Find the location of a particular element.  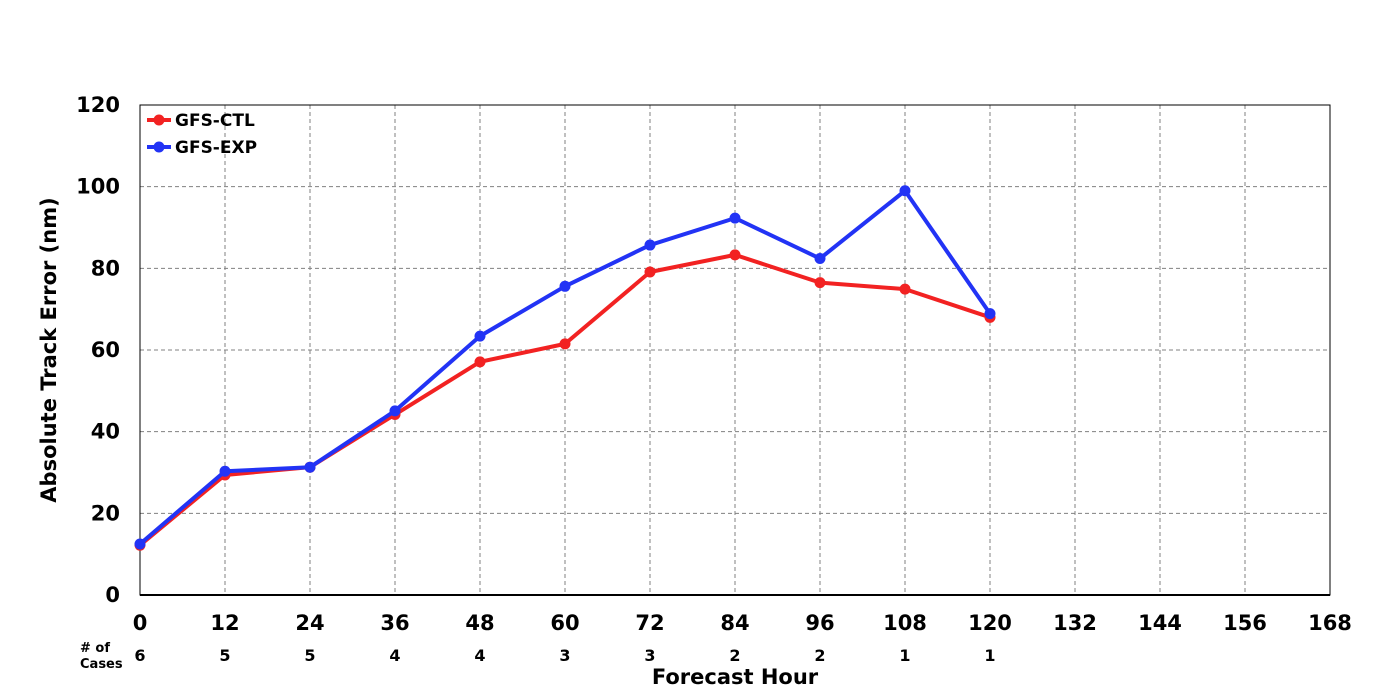

legend-label: GFS-CTL is located at coordinates (215, 121).